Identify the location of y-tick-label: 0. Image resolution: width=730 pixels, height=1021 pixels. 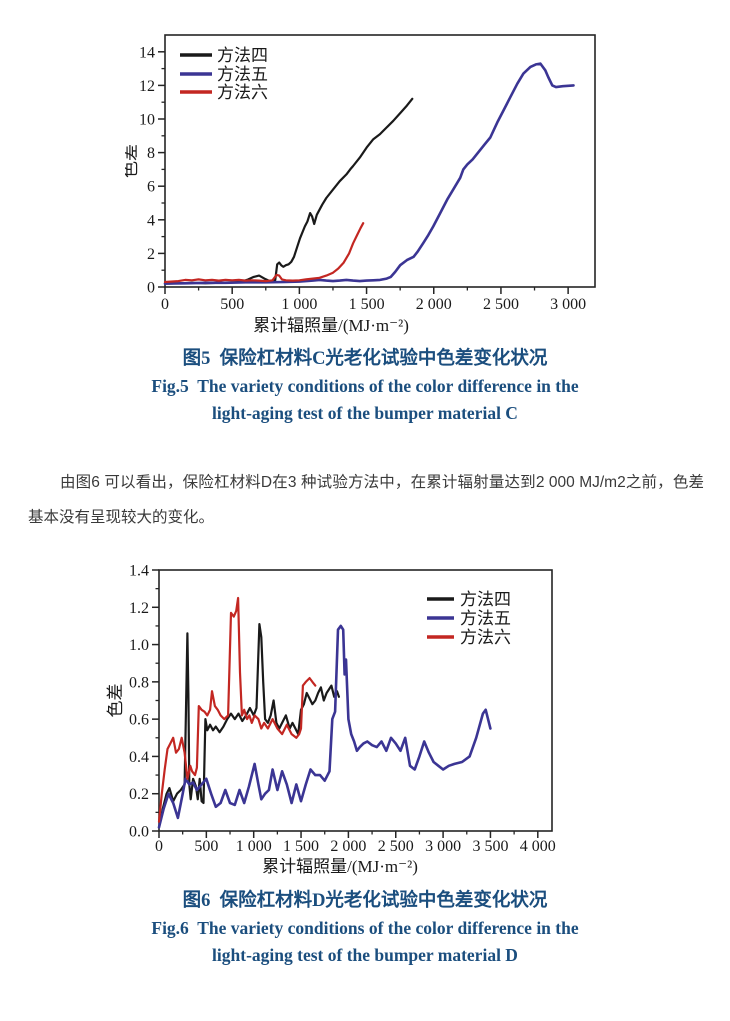
(151, 288).